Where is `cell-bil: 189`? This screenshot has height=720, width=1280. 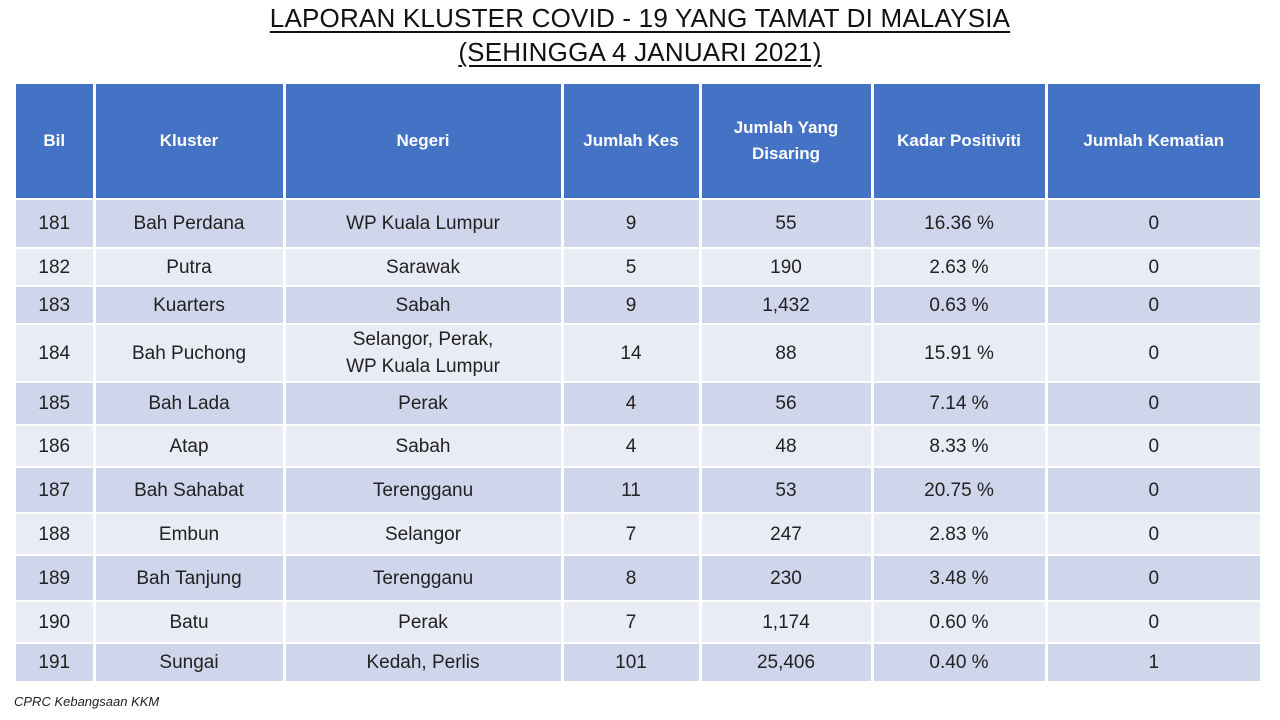
cell-bil: 189 is located at coordinates (55, 577).